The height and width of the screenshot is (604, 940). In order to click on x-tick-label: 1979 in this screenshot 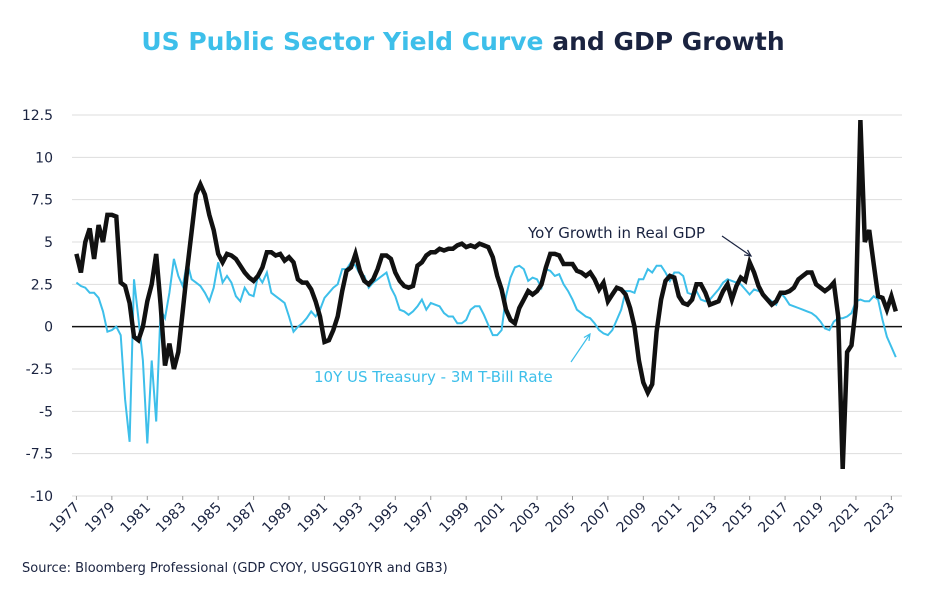, I will do `click(100, 518)`.